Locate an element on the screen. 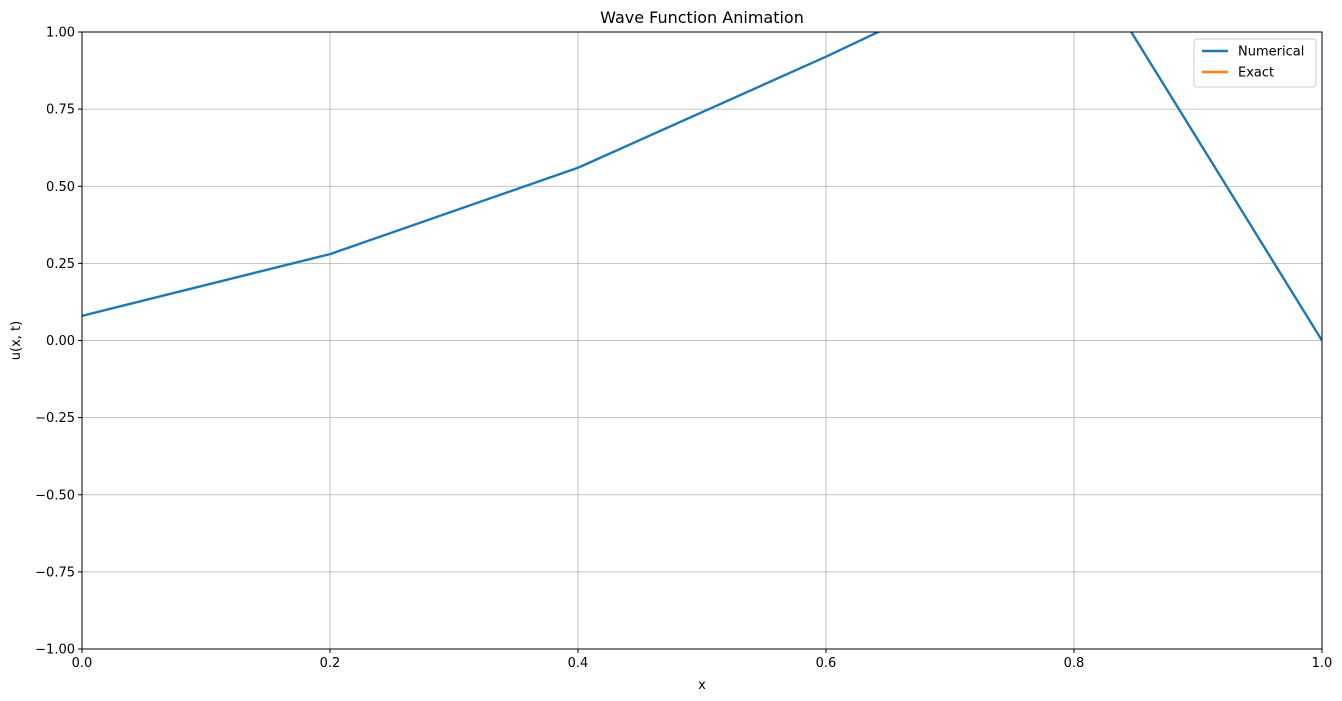  y-tick-label: 0.50 is located at coordinates (60, 187).